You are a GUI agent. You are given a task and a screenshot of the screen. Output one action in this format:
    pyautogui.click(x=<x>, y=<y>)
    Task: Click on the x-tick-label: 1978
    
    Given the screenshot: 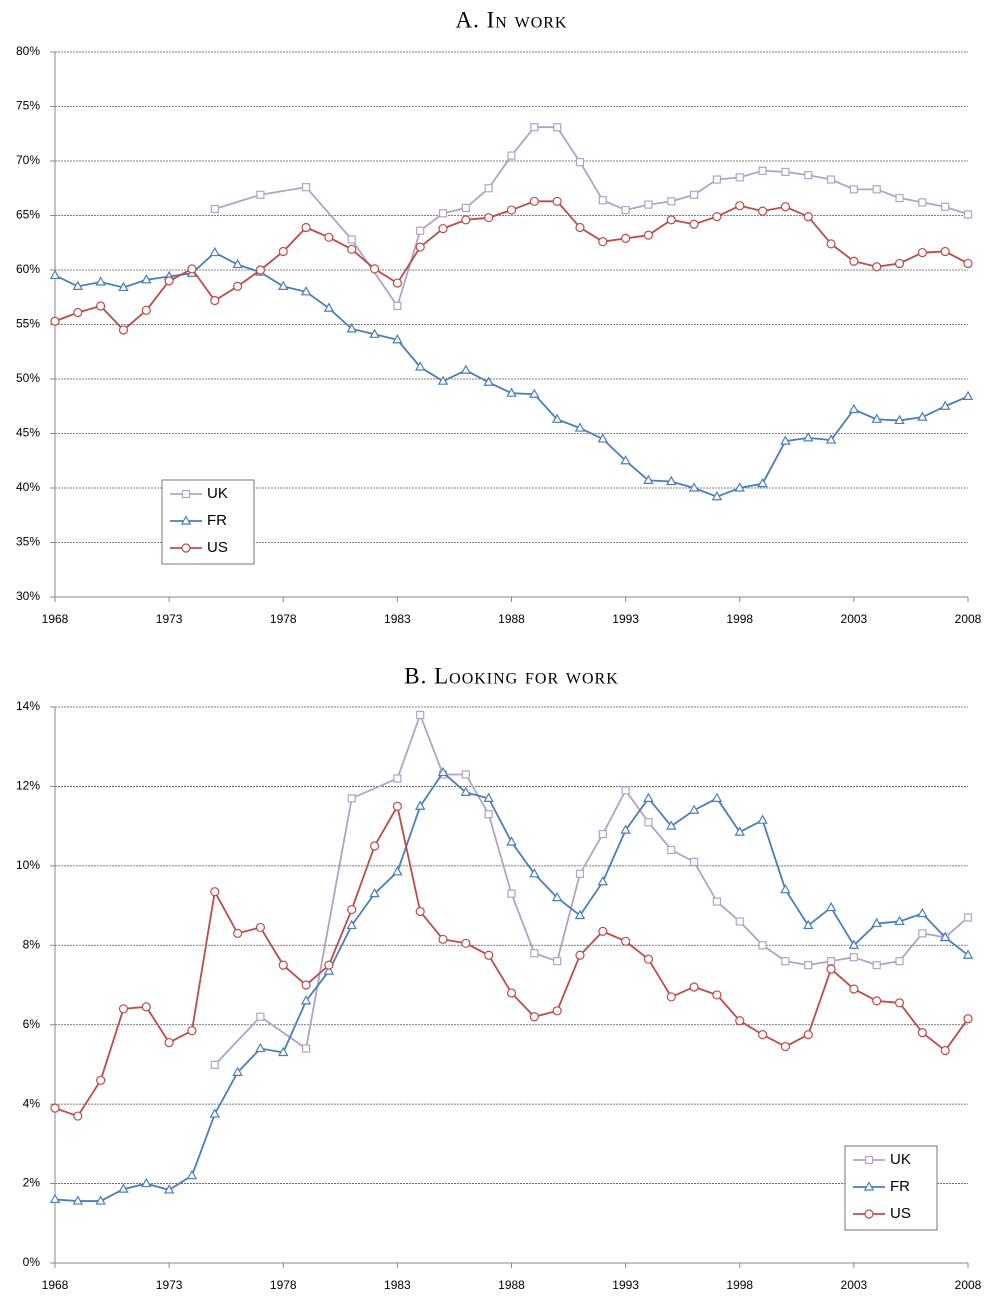 What is the action you would take?
    pyautogui.click(x=283, y=1285)
    